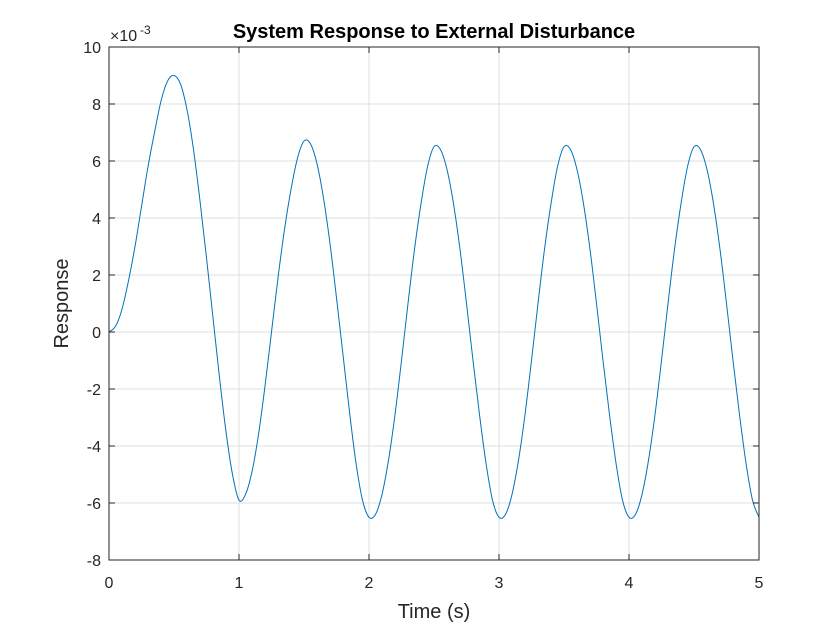  Describe the element at coordinates (434, 612) in the screenshot. I see `x-axis-title: Time (s)` at that location.